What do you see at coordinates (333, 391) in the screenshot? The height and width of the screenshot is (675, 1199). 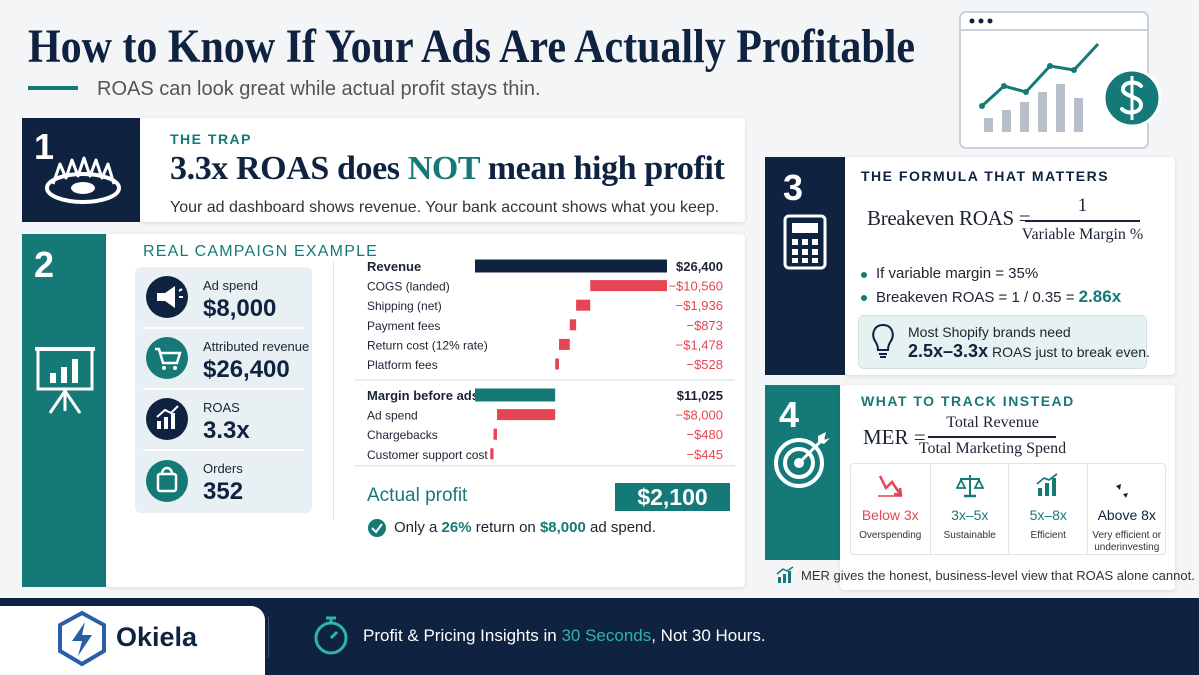 I see `divider` at bounding box center [333, 391].